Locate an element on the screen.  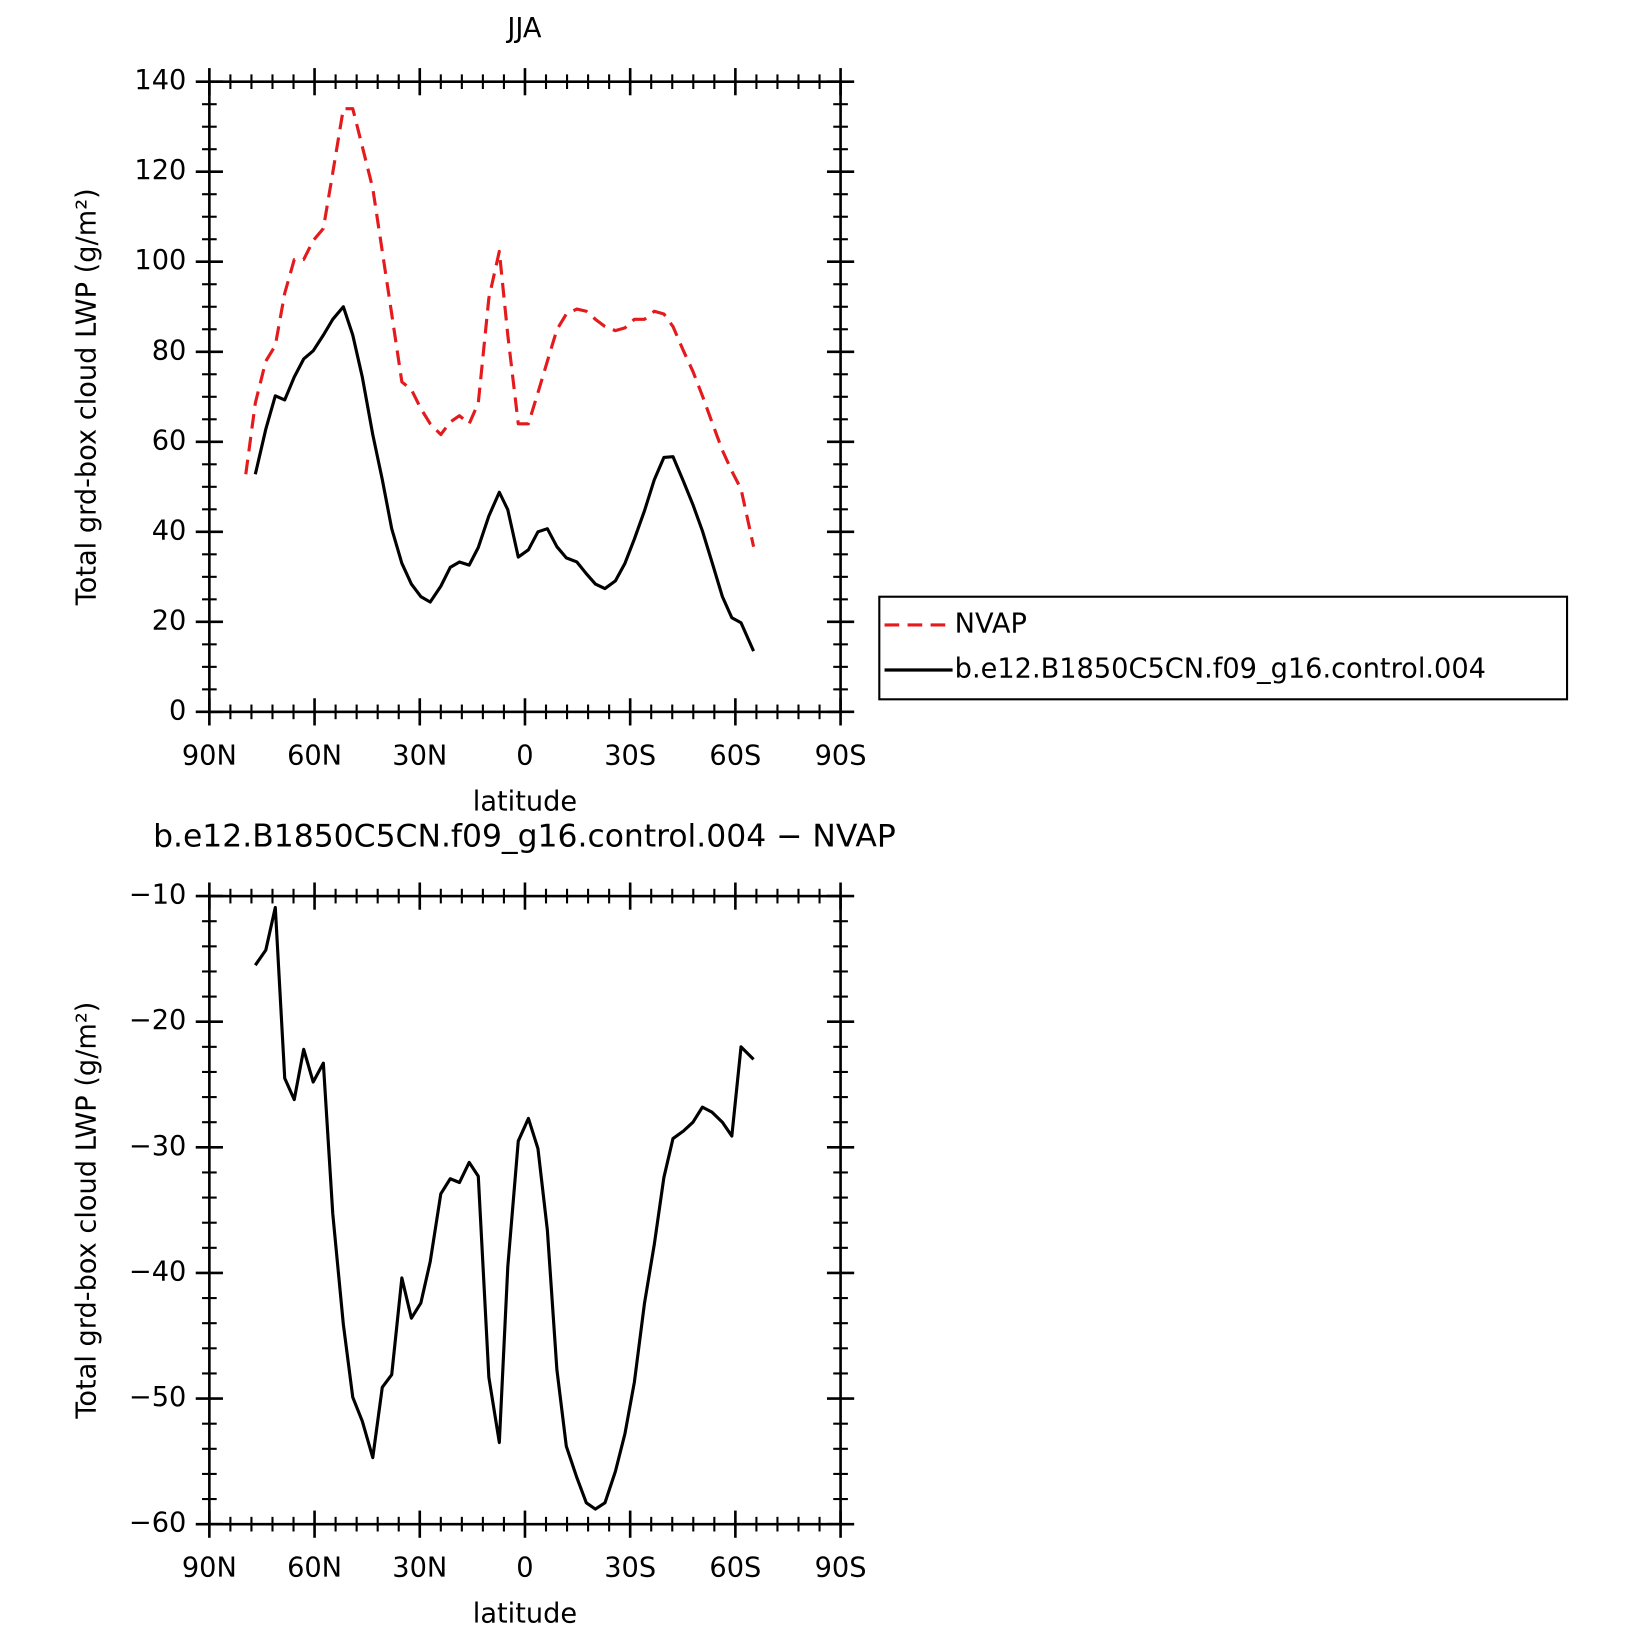
y-tick-label: 20 is located at coordinates (169, 620).